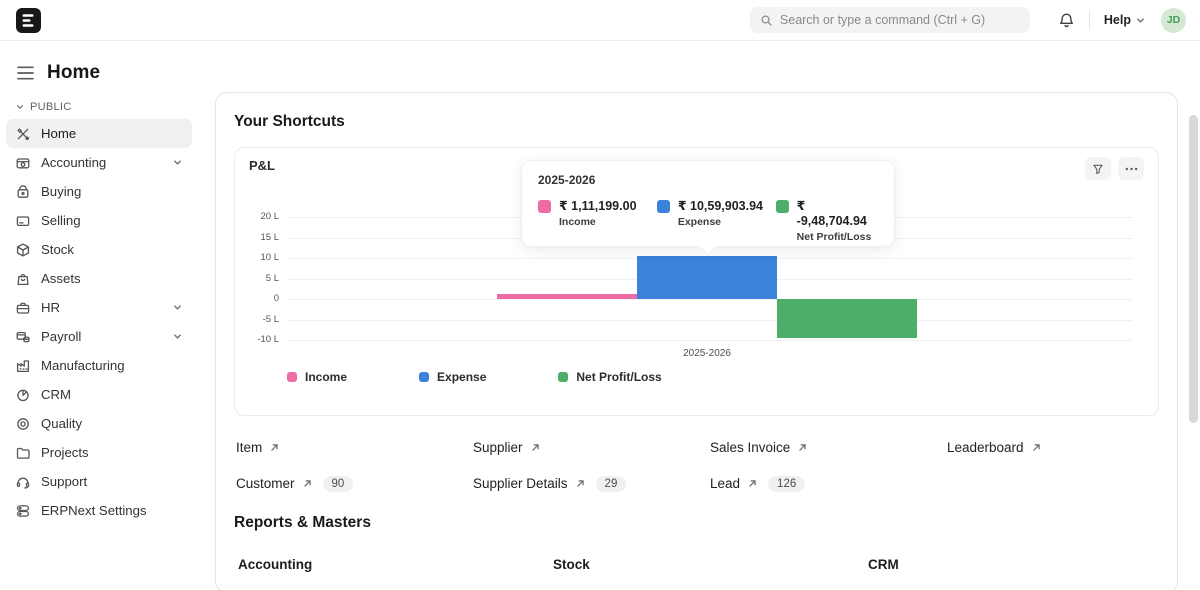 This screenshot has width=1200, height=590. I want to click on manufacturing-icon, so click(23, 366).